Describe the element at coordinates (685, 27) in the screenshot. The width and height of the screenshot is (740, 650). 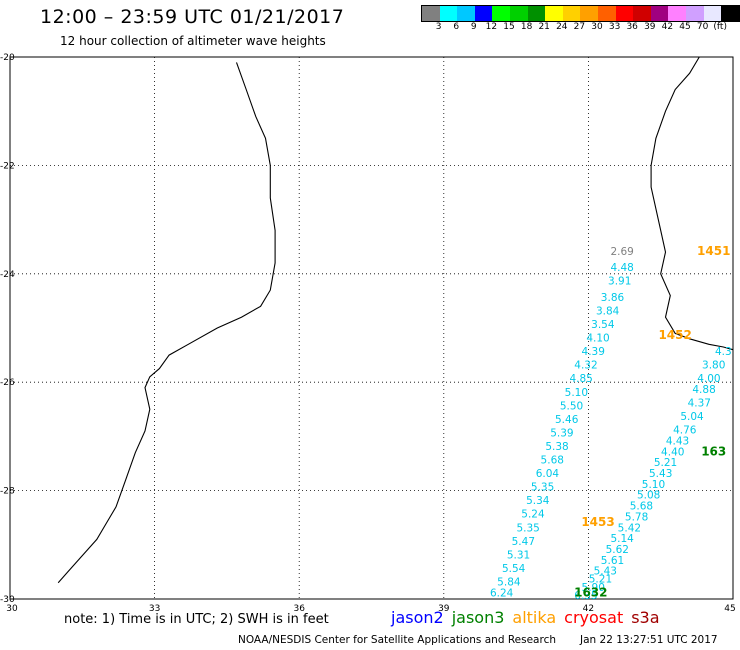
I see `colorbar-label: 45` at that location.